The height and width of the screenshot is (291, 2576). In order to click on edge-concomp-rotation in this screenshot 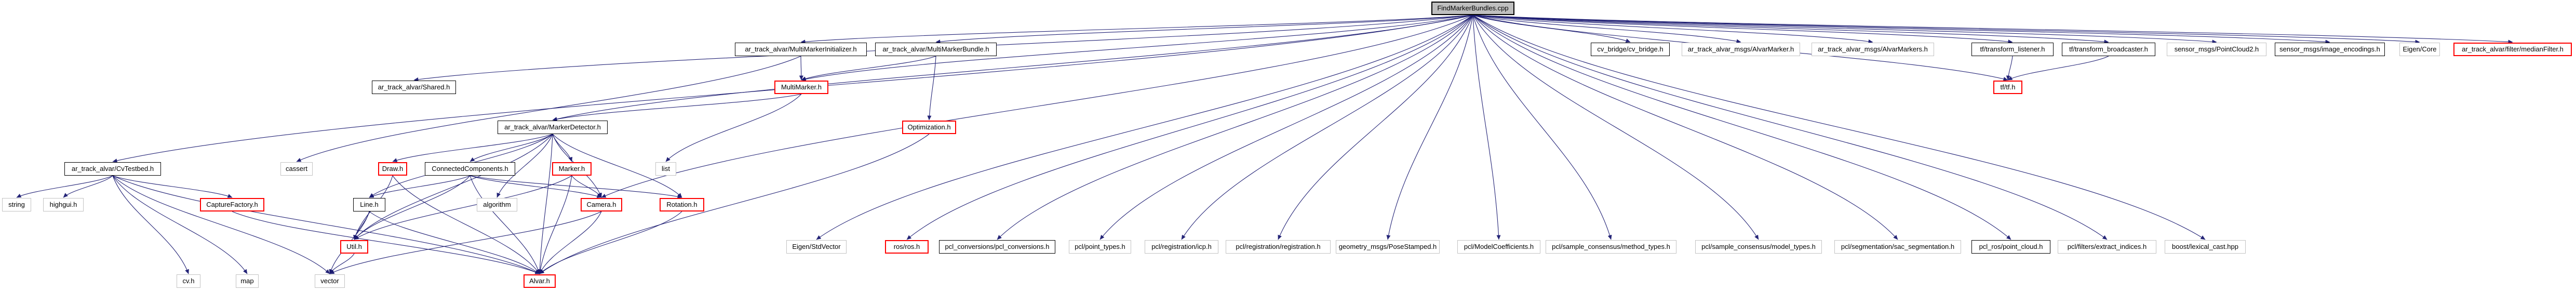, I will do `click(575, 187)`.